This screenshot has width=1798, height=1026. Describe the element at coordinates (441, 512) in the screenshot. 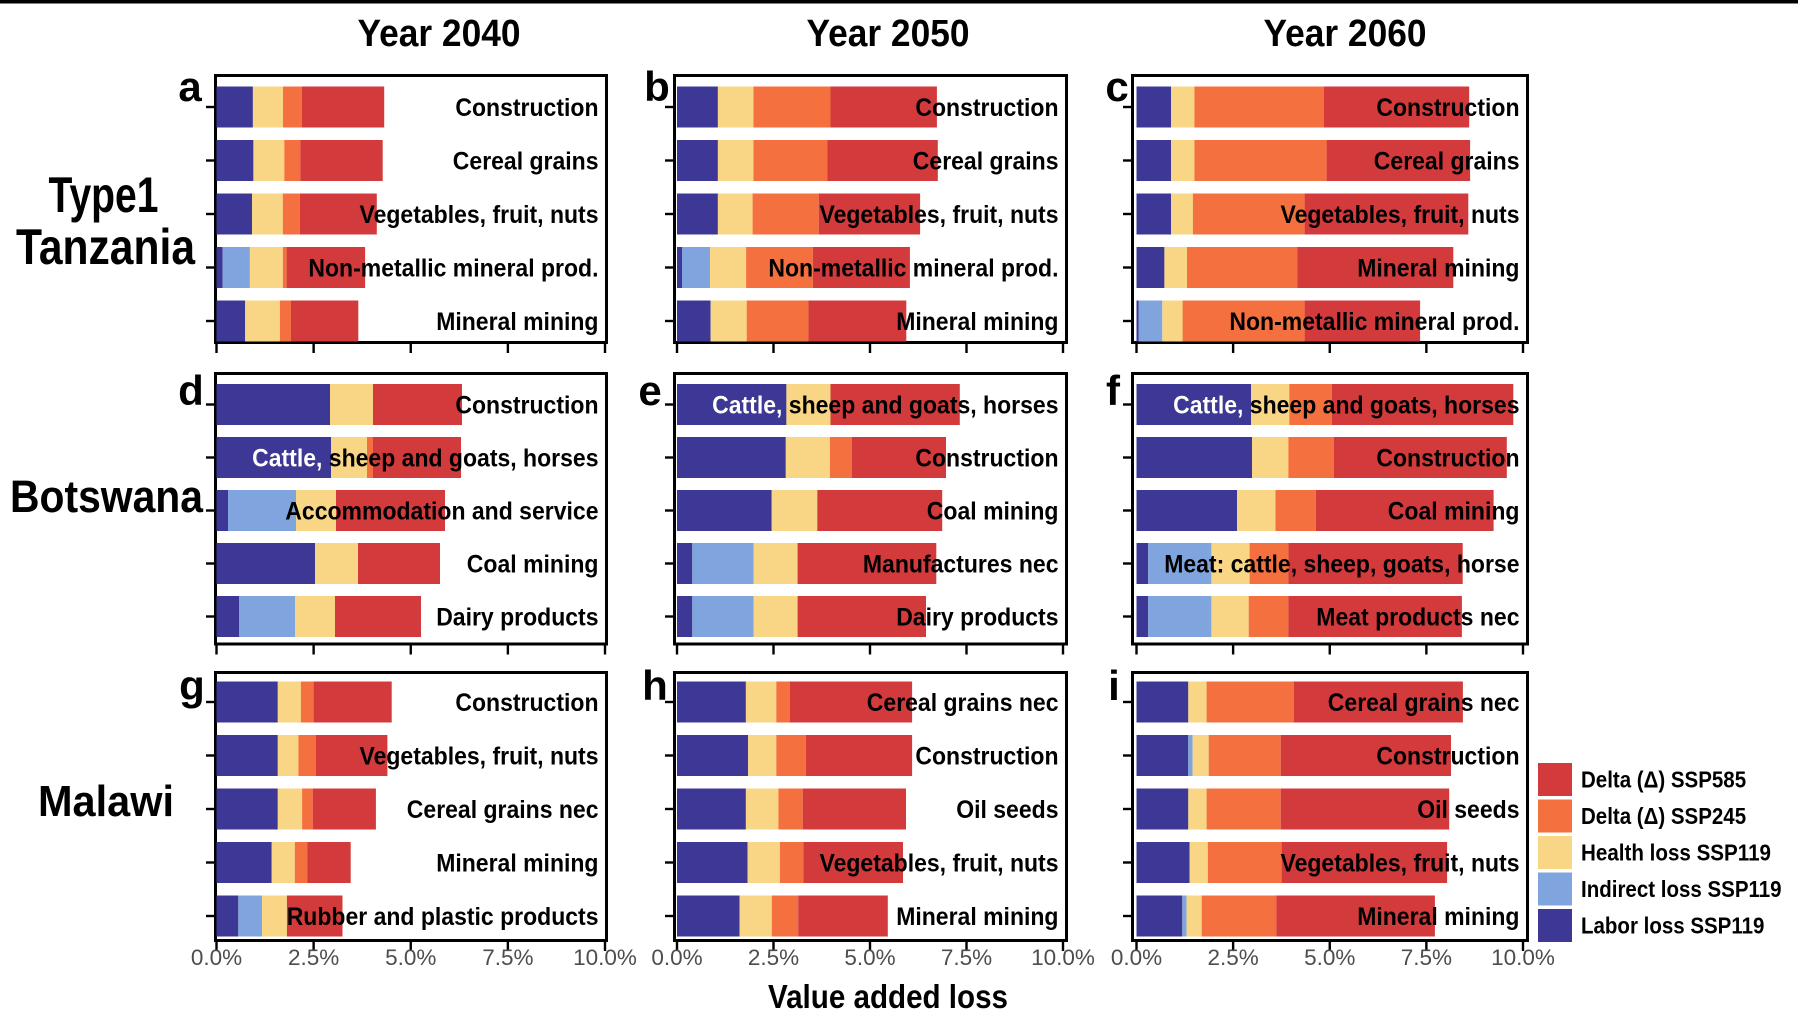

I see `svg-text: Accommodation and service` at that location.